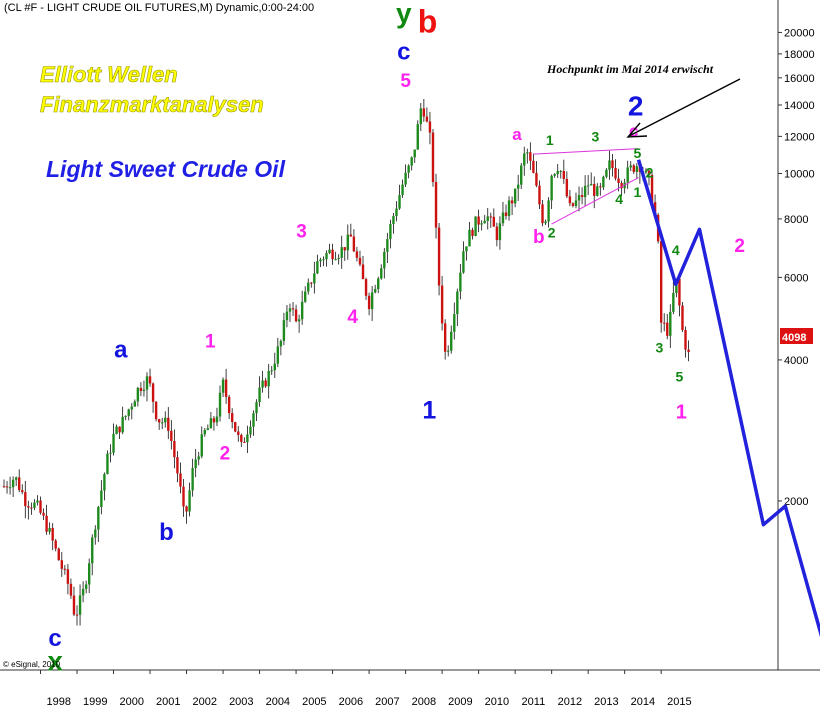 Image resolution: width=820 pixels, height=709 pixels. Describe the element at coordinates (799, 55) in the screenshot. I see `y-tick-label: 18000` at that location.